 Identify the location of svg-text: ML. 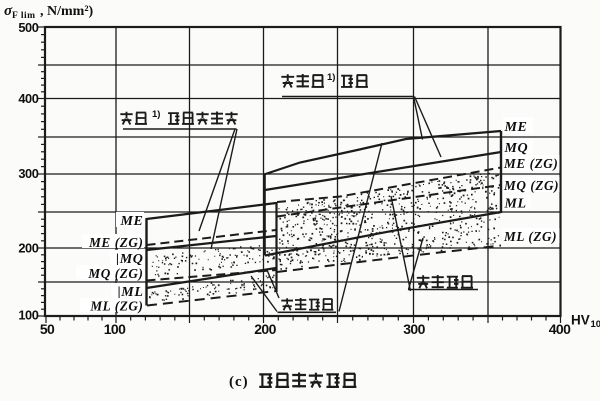
(515, 204).